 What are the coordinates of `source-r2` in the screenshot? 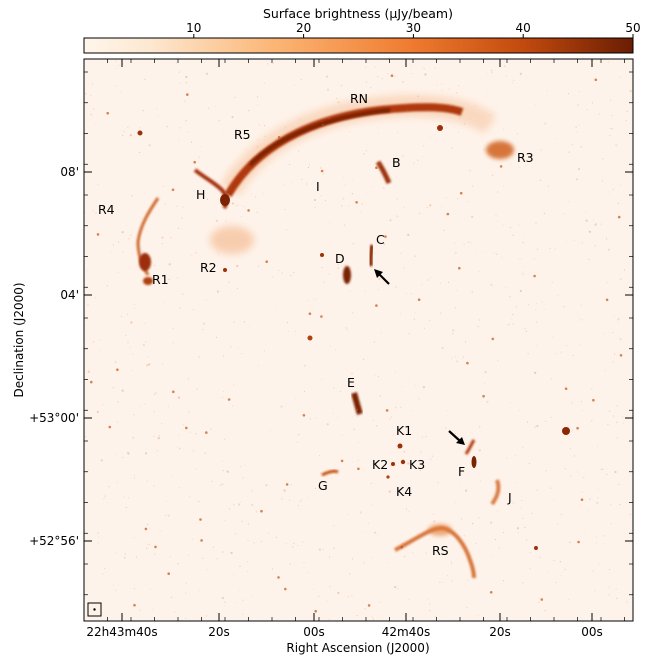 It's located at (232, 240).